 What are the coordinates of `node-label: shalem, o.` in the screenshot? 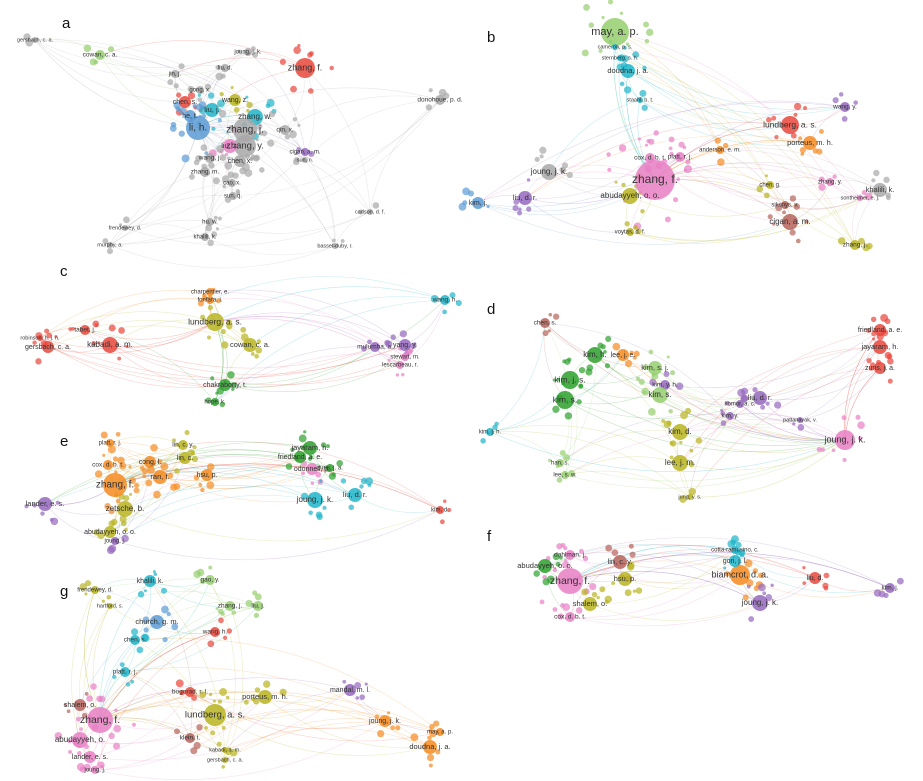 It's located at (590, 603).